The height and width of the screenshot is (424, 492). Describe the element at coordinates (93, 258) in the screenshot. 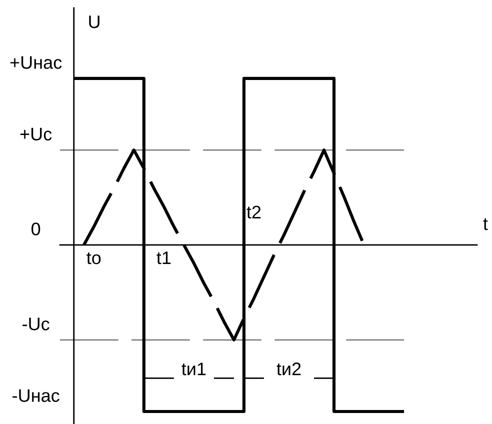

I see `x-tick-label: to` at that location.